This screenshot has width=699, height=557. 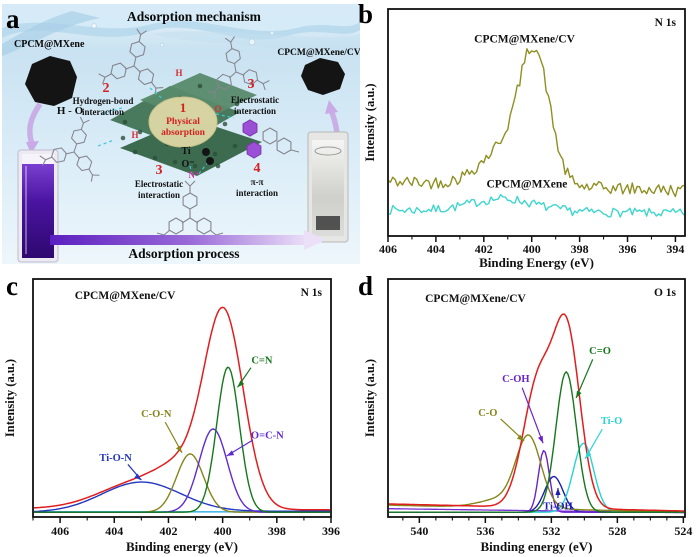 I want to click on h-red-label: H, so click(x=178, y=73).